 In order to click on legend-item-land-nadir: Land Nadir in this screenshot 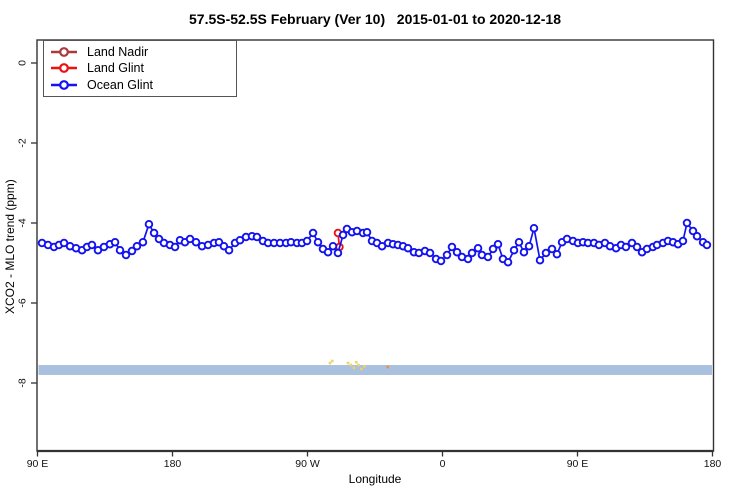, I will do `click(140, 52)`.